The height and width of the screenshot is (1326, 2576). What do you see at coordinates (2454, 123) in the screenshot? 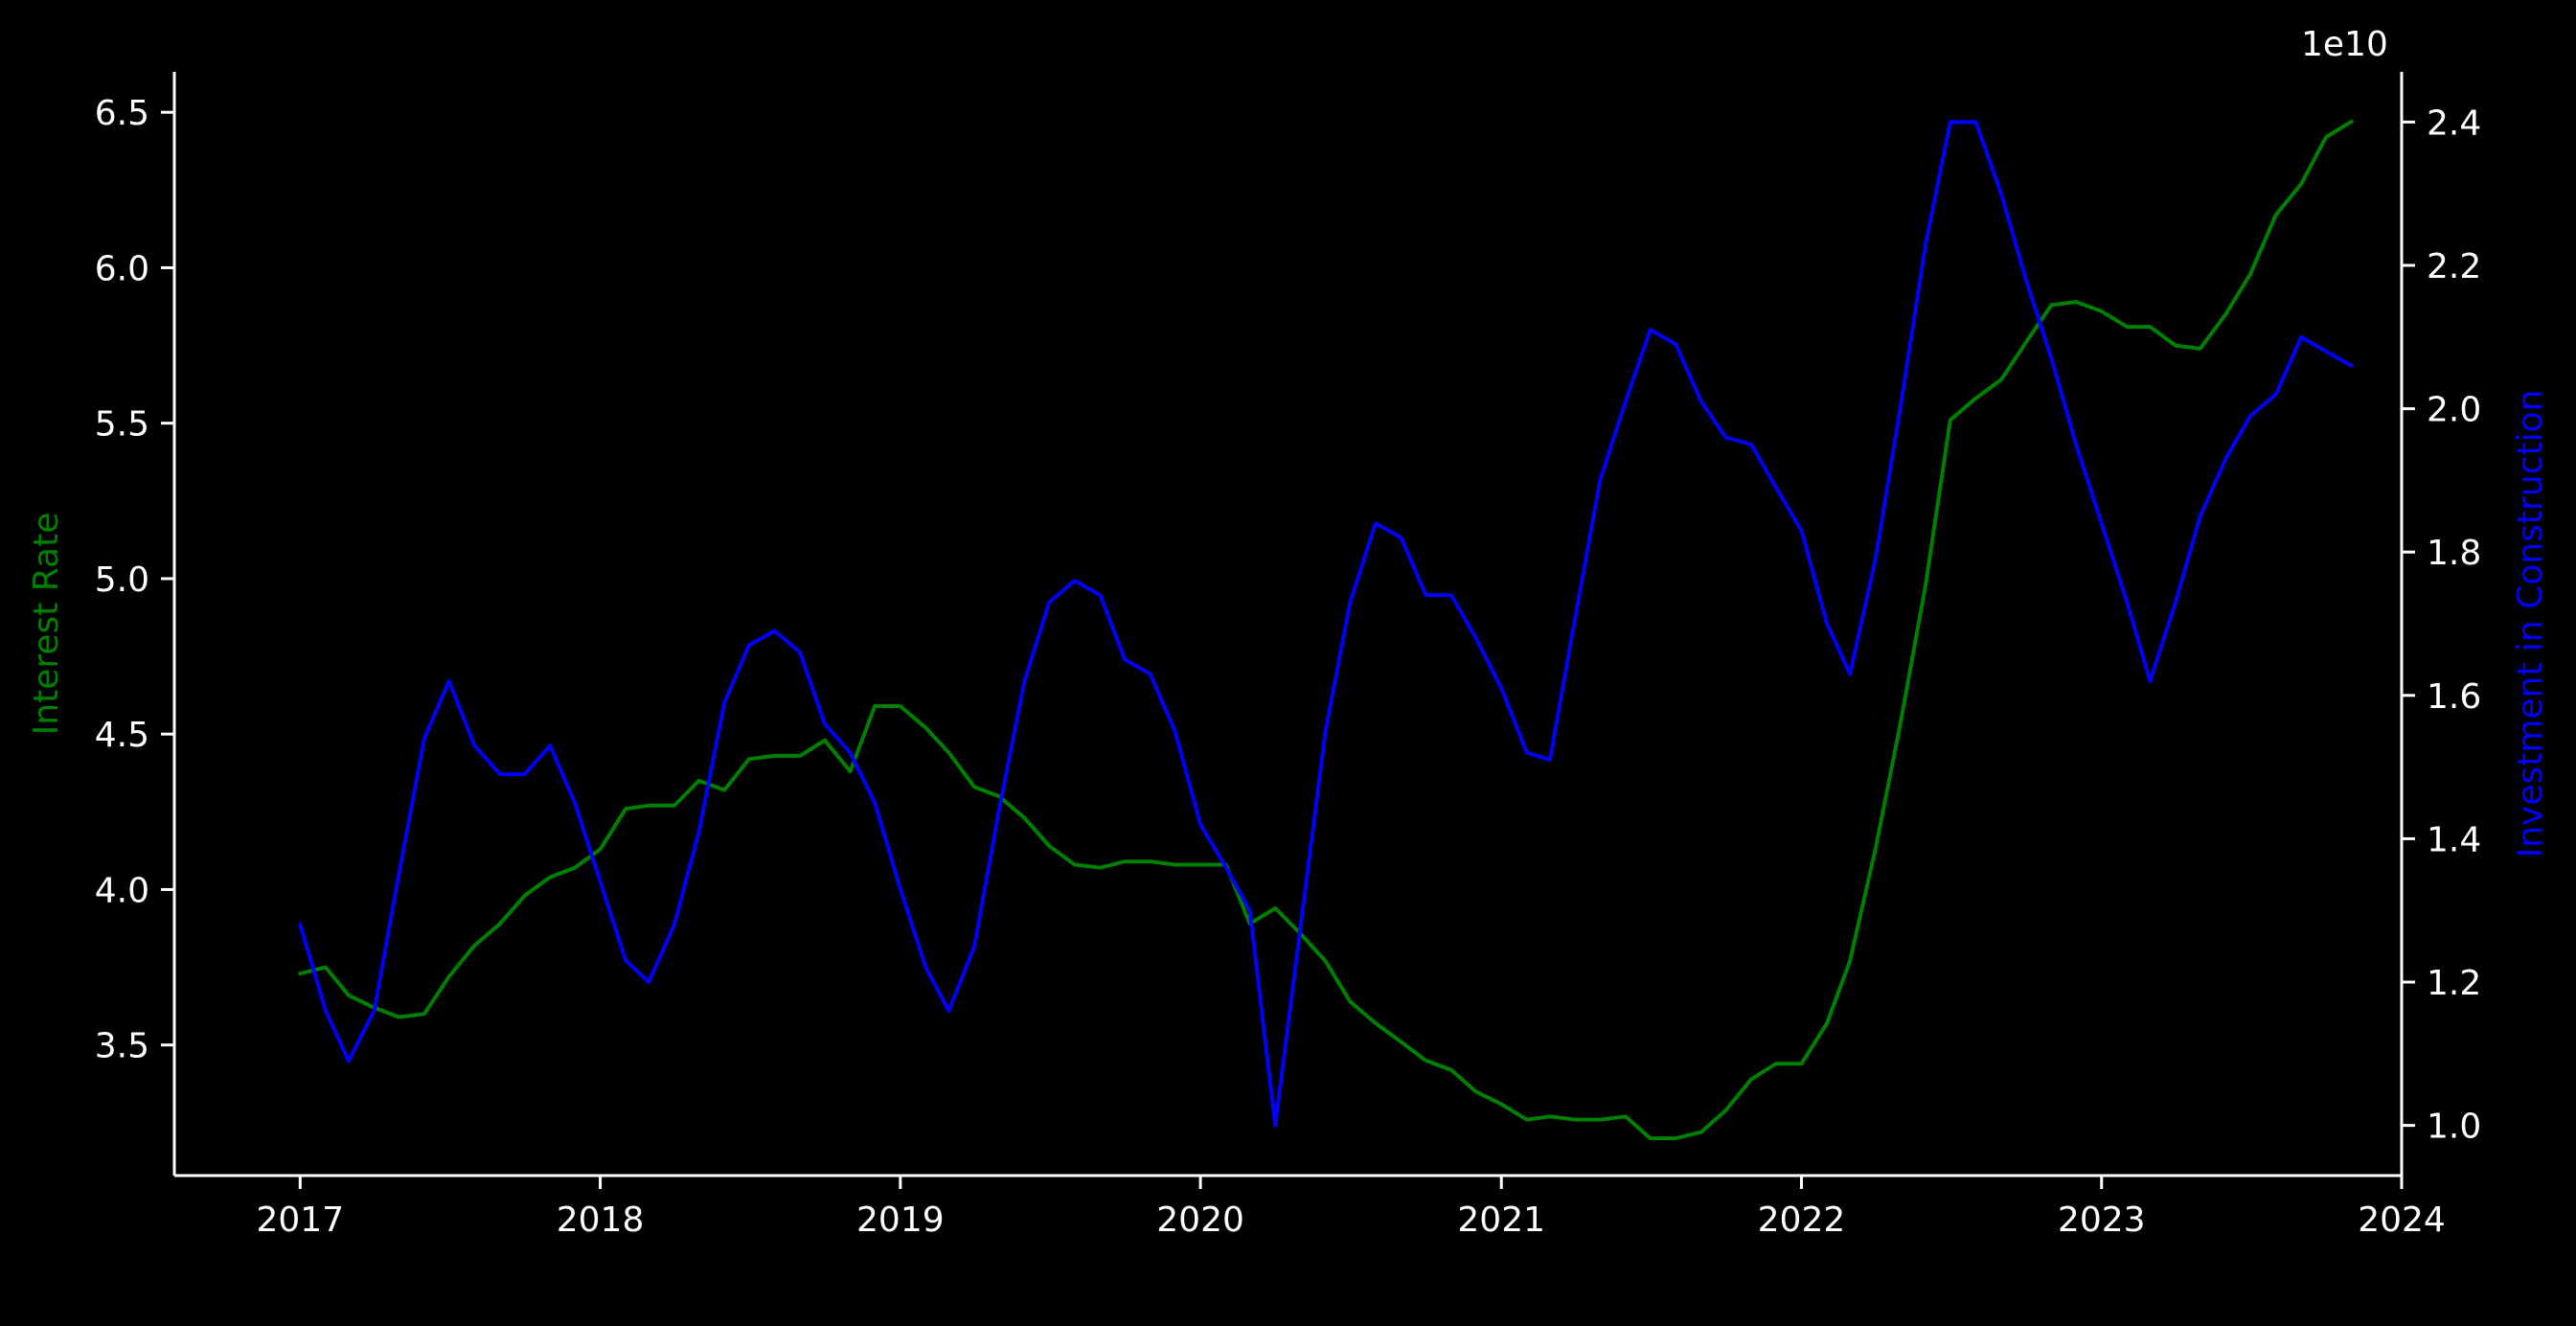
I see `right-tick-label: 2.4` at bounding box center [2454, 123].